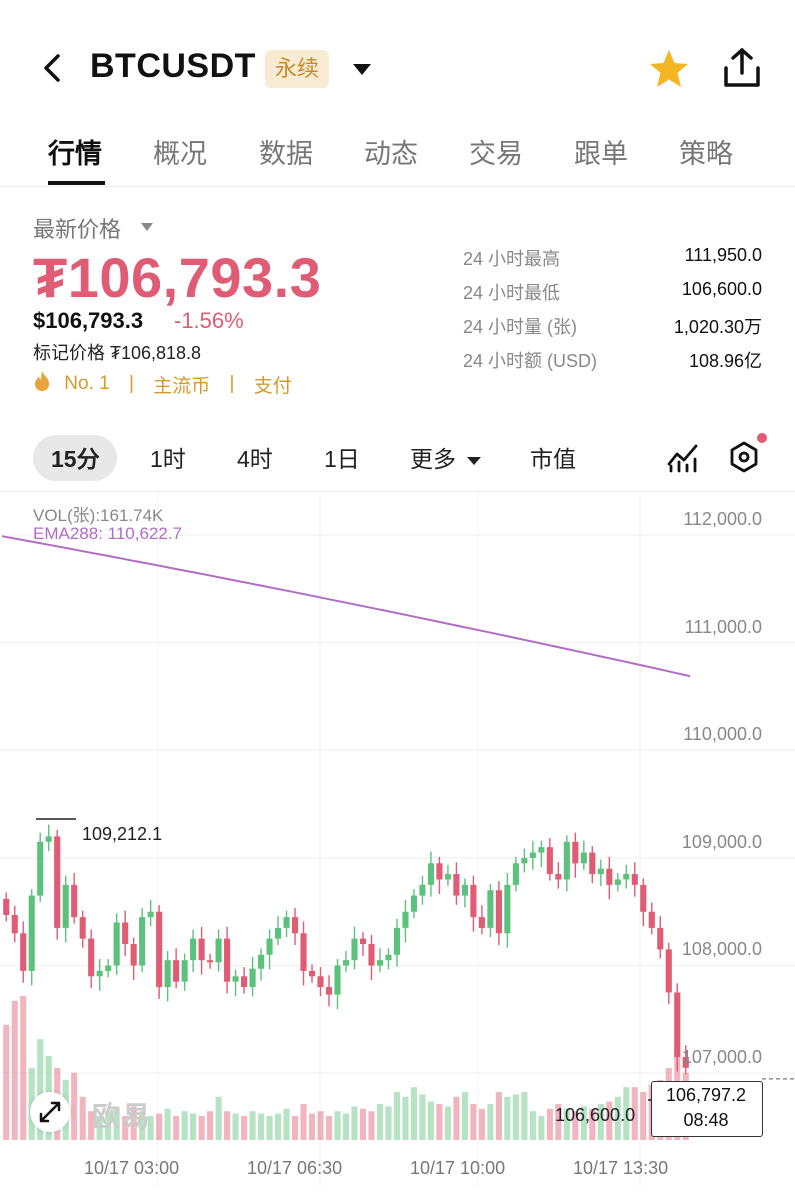 The width and height of the screenshot is (795, 1200). I want to click on notification-dot, so click(762, 438).